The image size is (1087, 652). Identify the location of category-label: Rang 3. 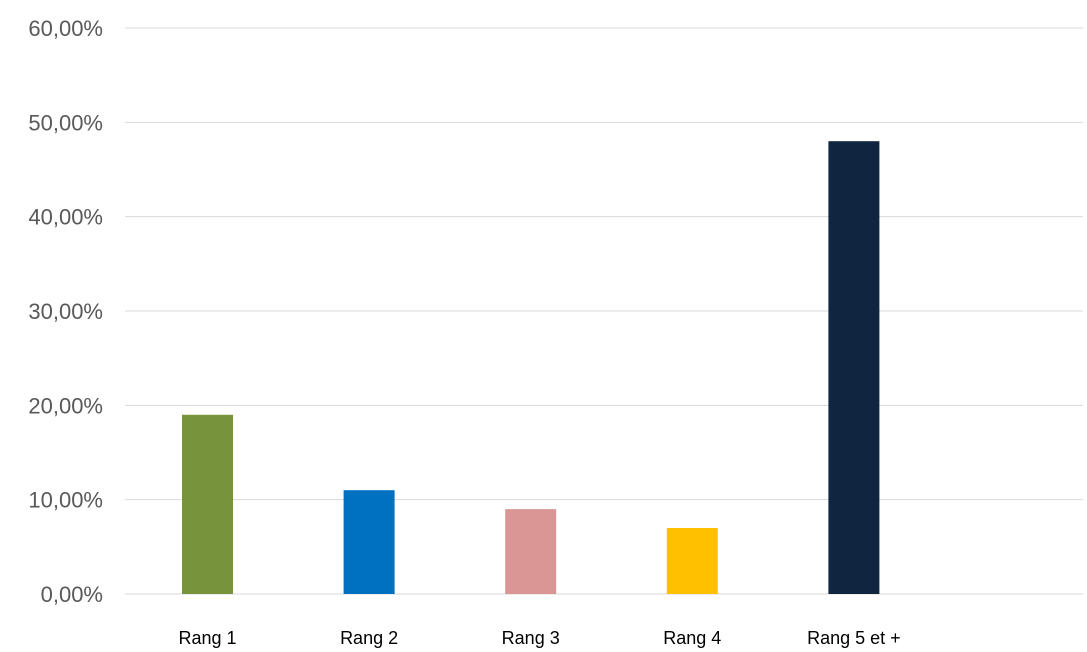
(531, 638).